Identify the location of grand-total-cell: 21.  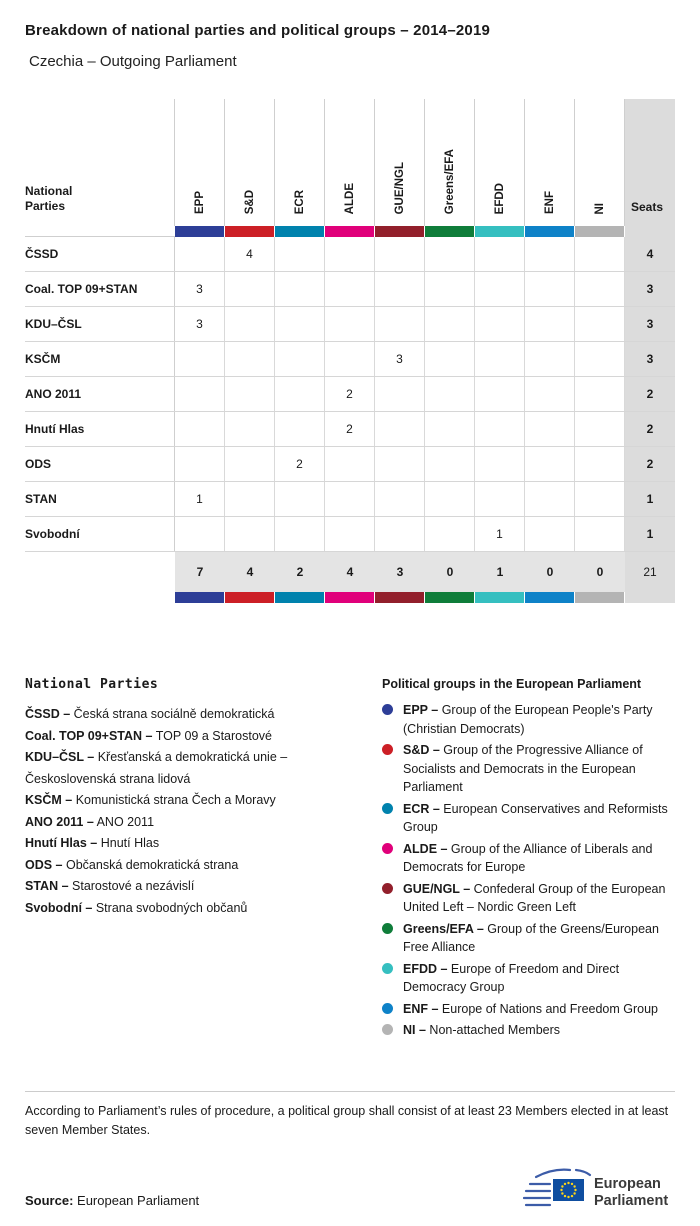
(650, 572).